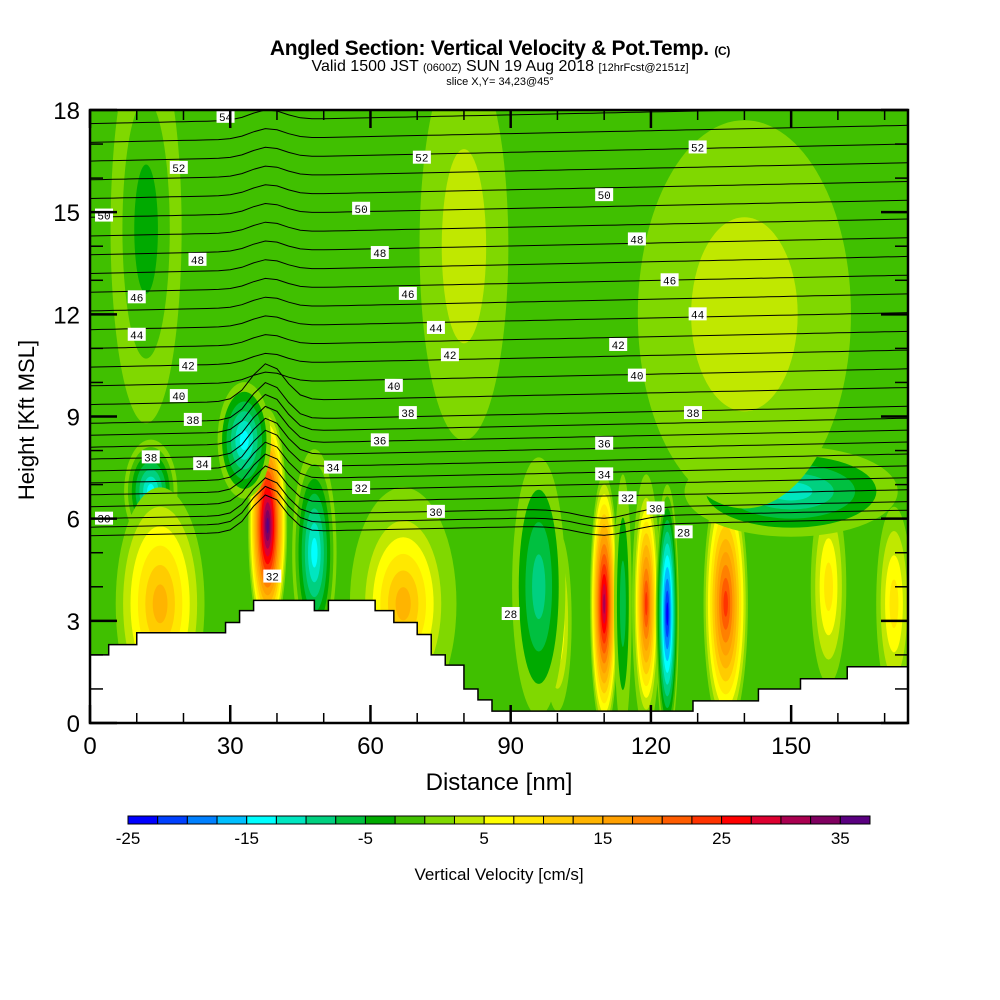  I want to click on colorbar-label: Vertical Velocity [cm/s], so click(498, 874).